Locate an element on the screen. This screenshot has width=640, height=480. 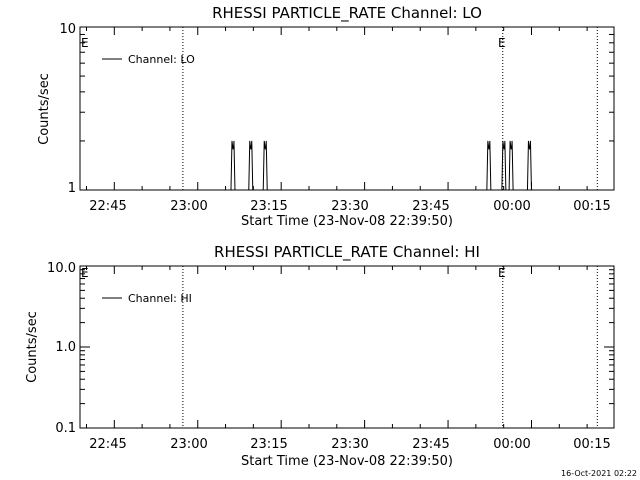
panel-hi-xtick-label: 23:15 is located at coordinates (268, 444).